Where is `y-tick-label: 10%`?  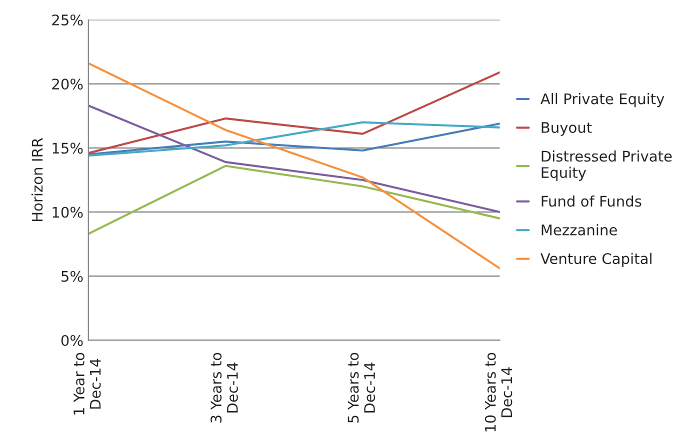
y-tick-label: 10% is located at coordinates (67, 212).